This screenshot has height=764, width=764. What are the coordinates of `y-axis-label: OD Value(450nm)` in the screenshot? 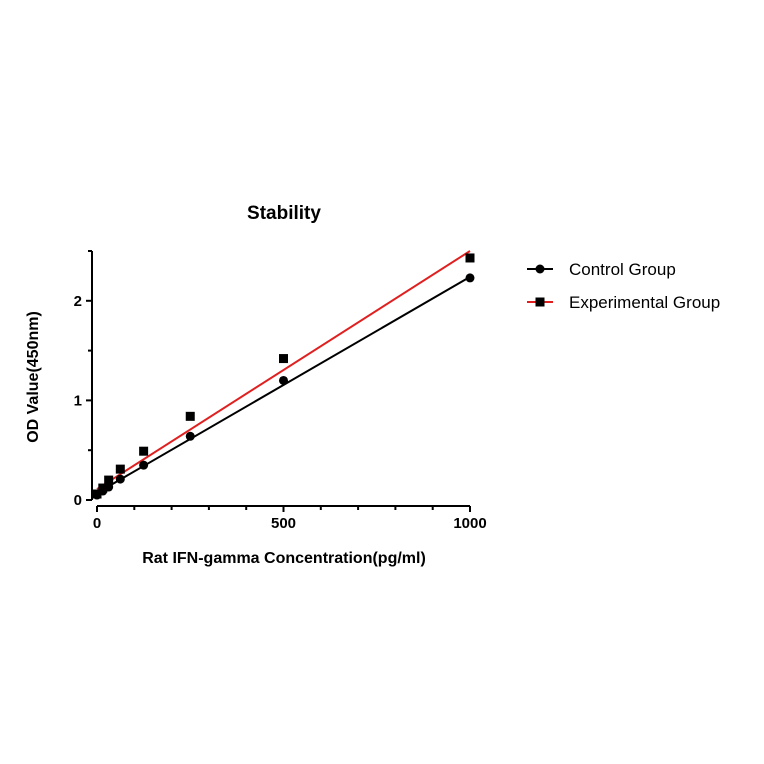 It's located at (33, 377).